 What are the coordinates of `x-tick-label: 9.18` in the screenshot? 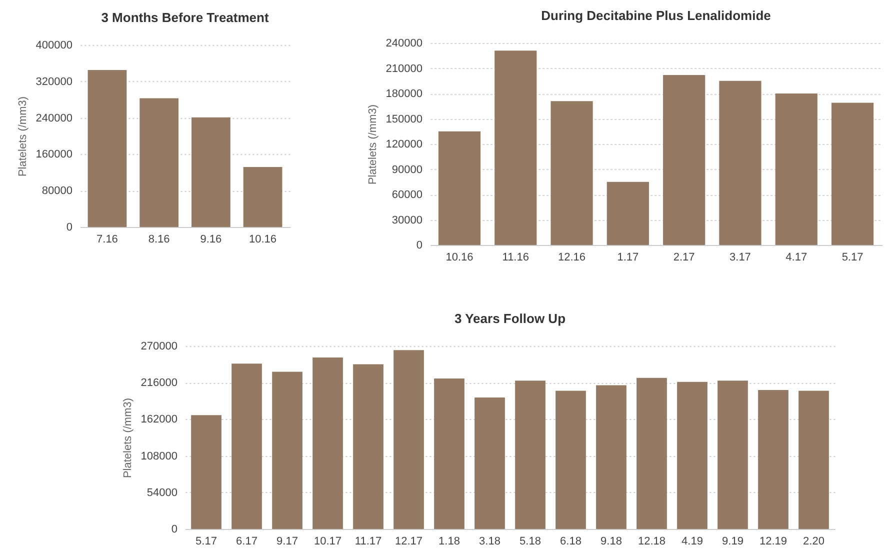 It's located at (611, 542).